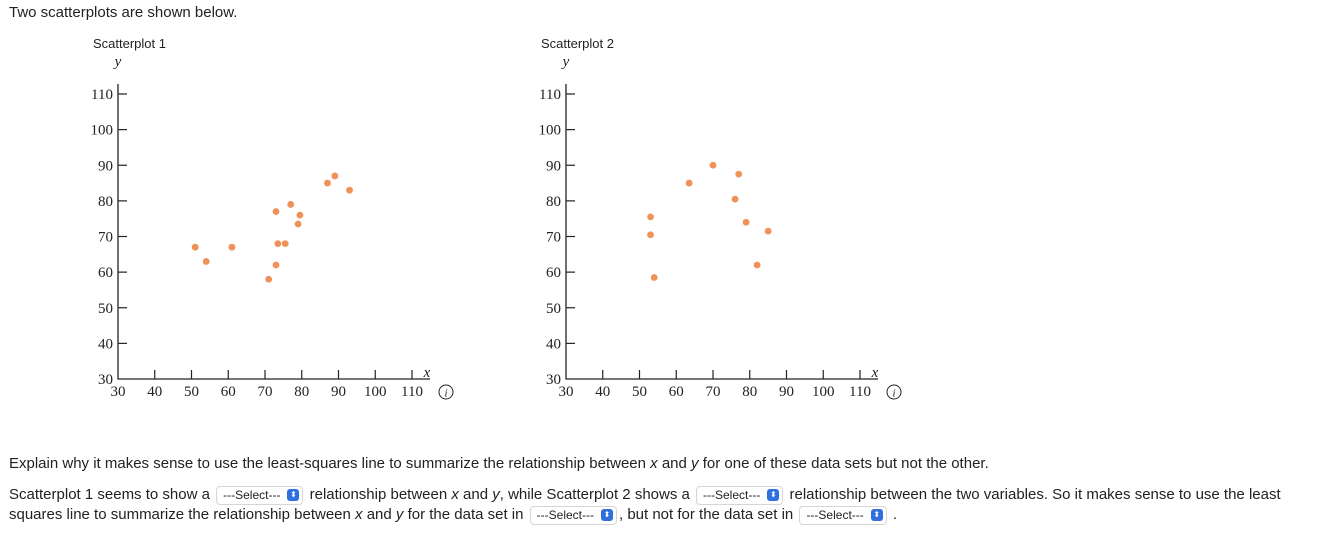  I want to click on answer-text: , but not for the data set in, so click(708, 514).